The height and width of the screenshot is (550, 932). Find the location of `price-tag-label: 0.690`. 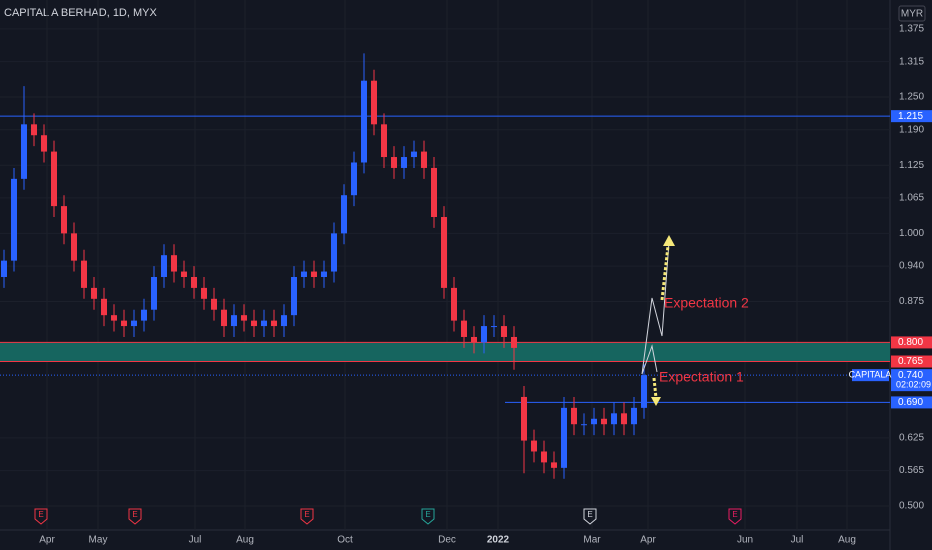

price-tag-label: 0.690 is located at coordinates (910, 402).